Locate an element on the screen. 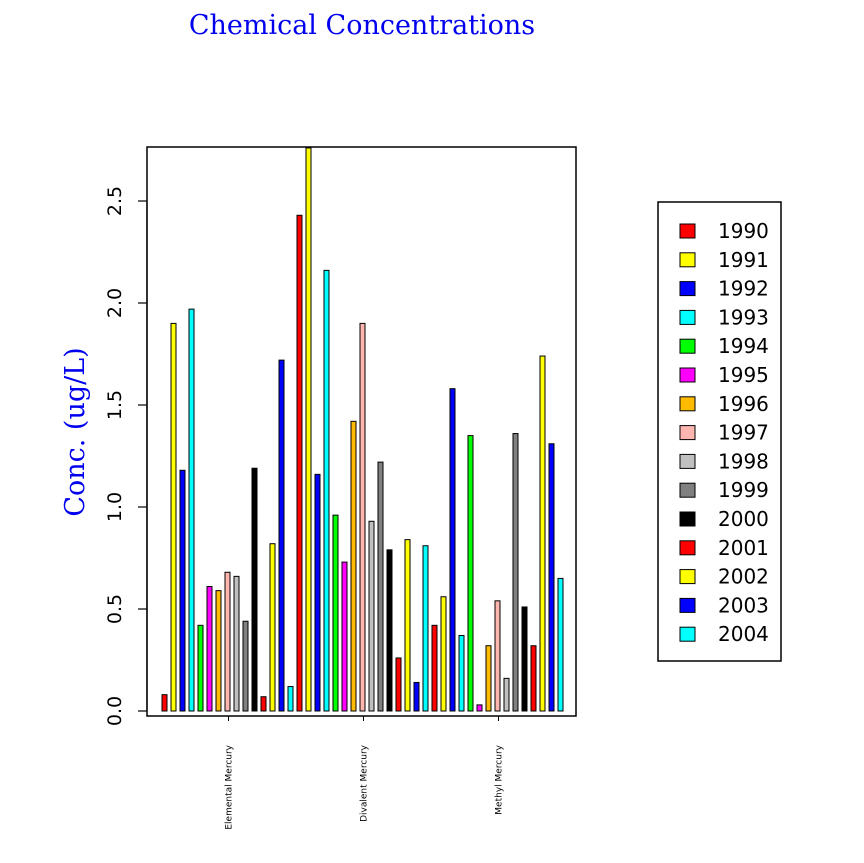 This screenshot has height=863, width=864. legend-label: 2000 is located at coordinates (743, 519).